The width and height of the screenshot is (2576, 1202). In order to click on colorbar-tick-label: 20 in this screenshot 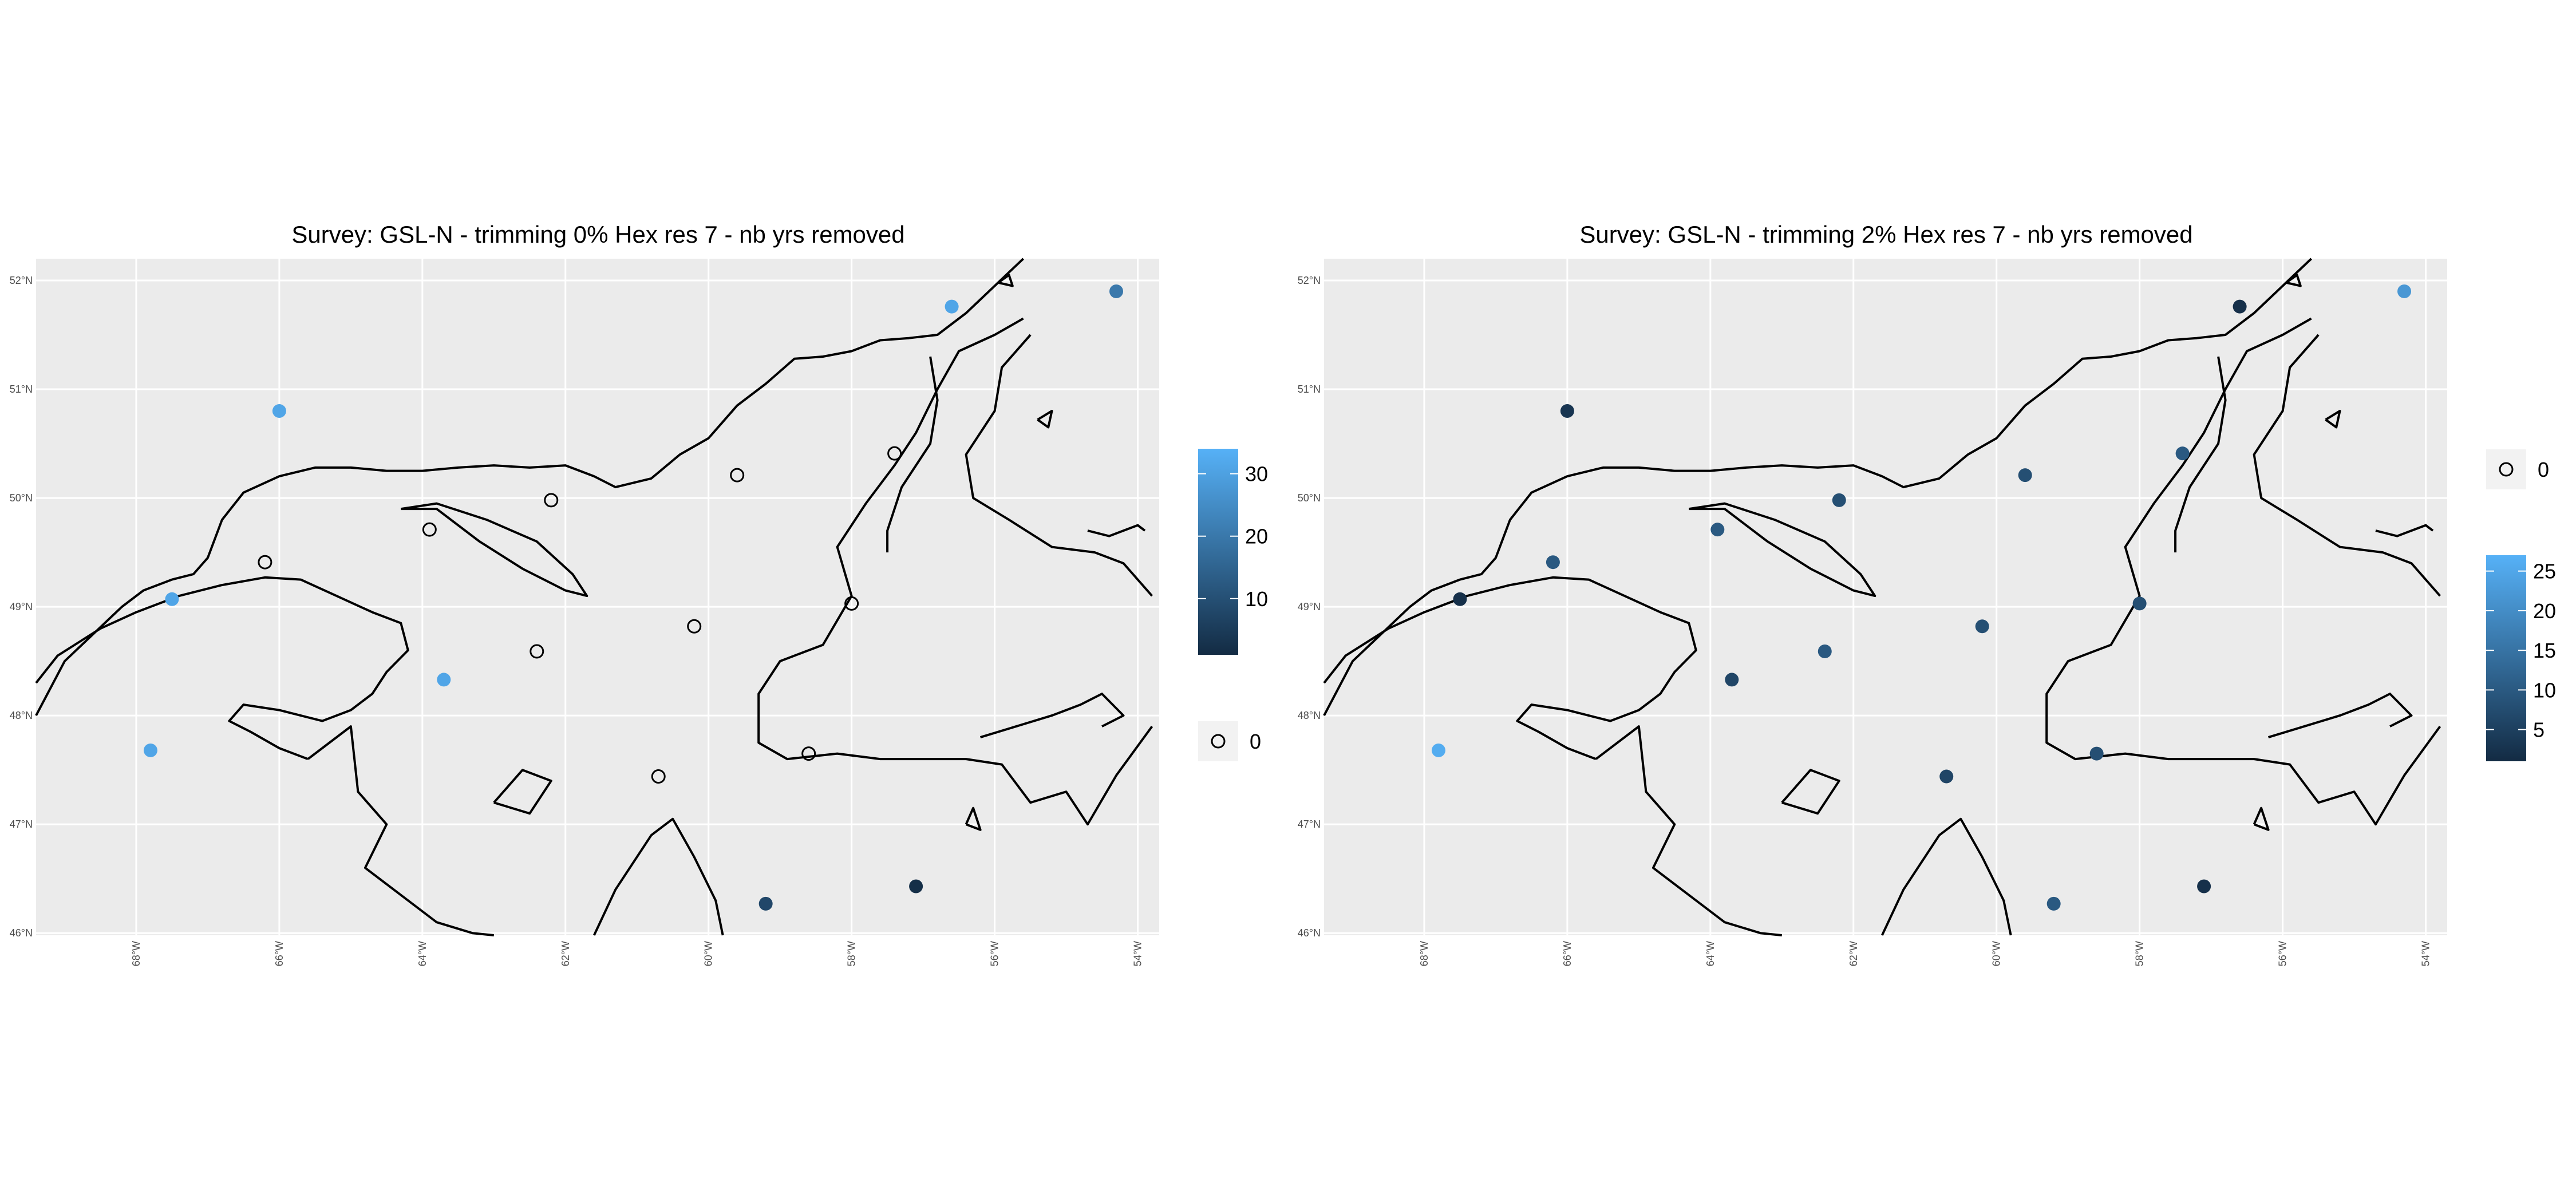, I will do `click(2544, 611)`.